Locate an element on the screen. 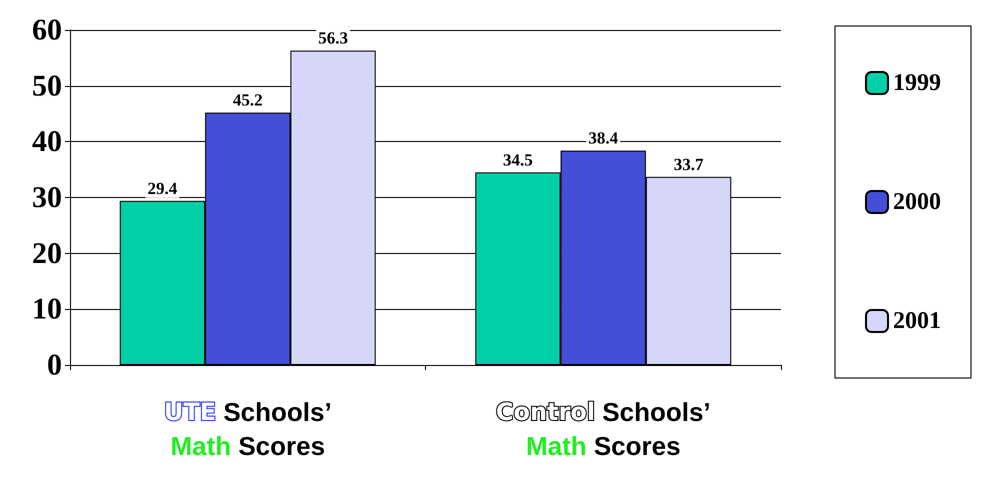 The height and width of the screenshot is (488, 989). x-tick-label: UTE Schools’ Math Scores is located at coordinates (248, 429).